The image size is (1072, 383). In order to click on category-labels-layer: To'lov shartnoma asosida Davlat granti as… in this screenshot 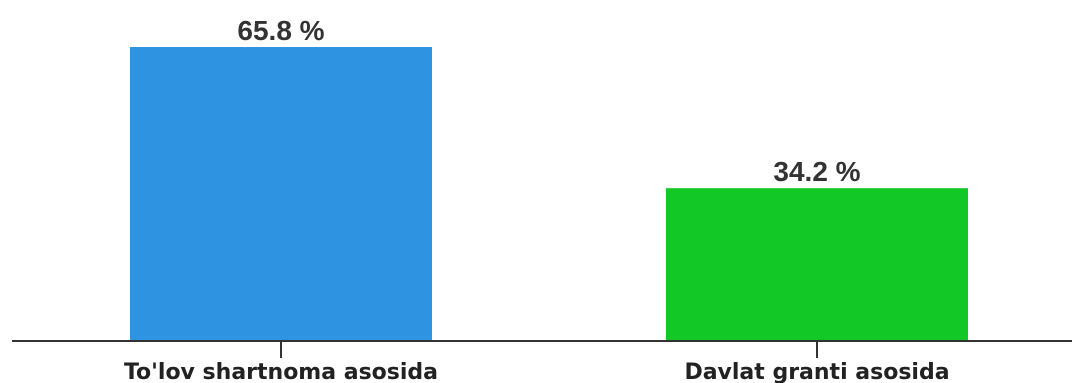, I will do `click(537, 371)`.